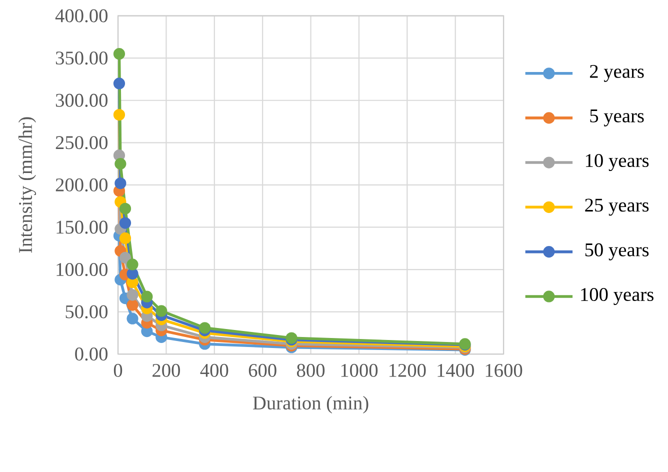 The image size is (668, 472). I want to click on x-tick-label: 600, so click(262, 370).